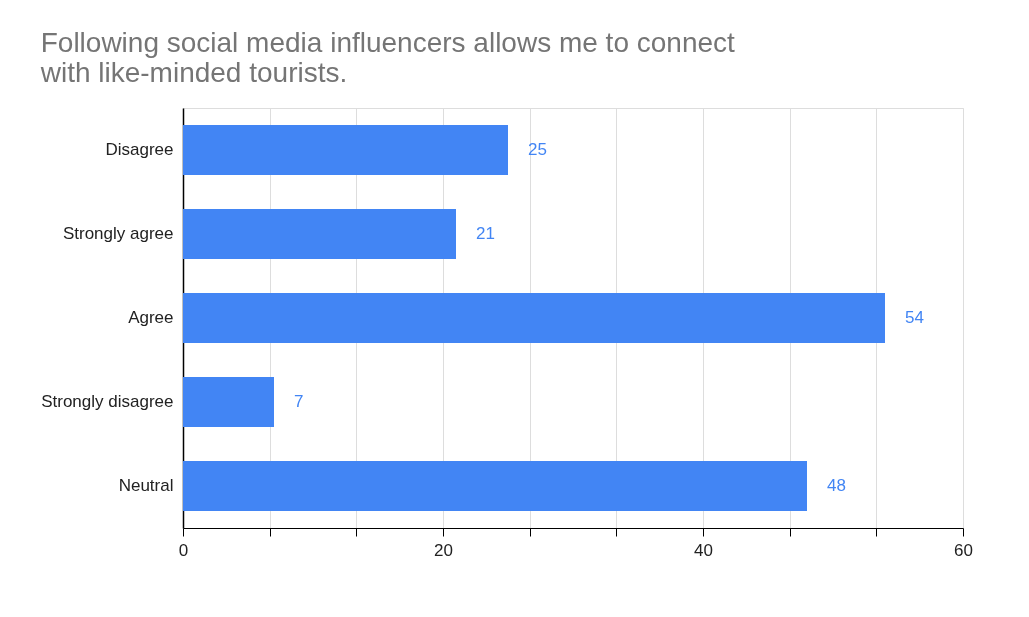 The image size is (1029, 617). What do you see at coordinates (387, 57) in the screenshot?
I see `chart-title: Following social media influencers allows me to connect with like-minded tourists.` at bounding box center [387, 57].